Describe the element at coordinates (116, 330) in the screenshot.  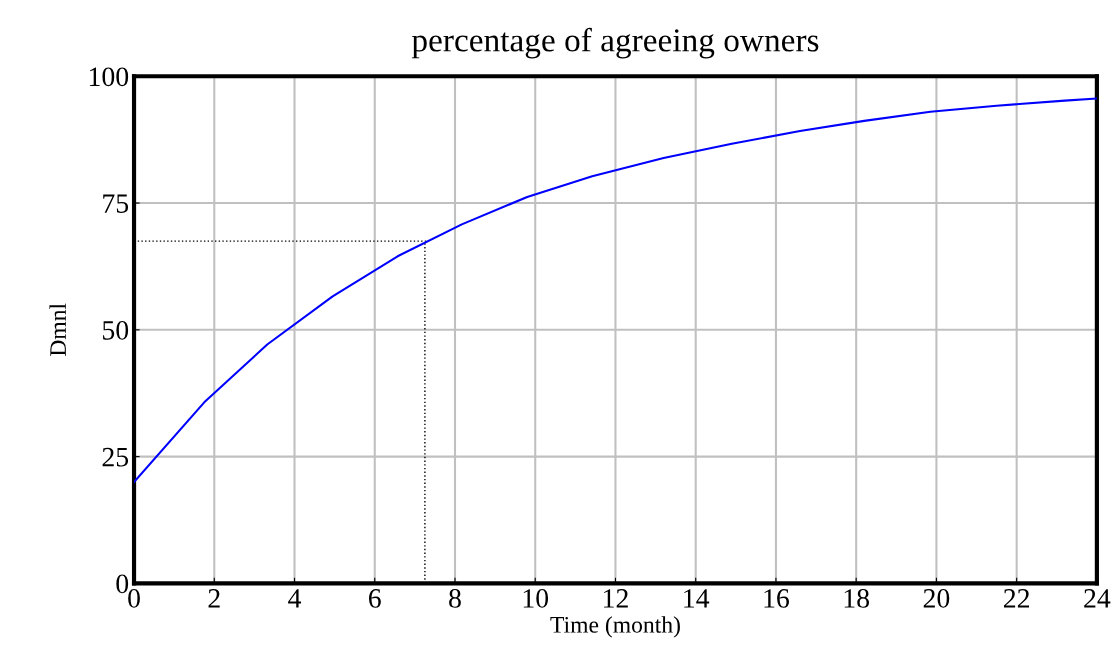
I see `y-tick-label: 50` at that location.